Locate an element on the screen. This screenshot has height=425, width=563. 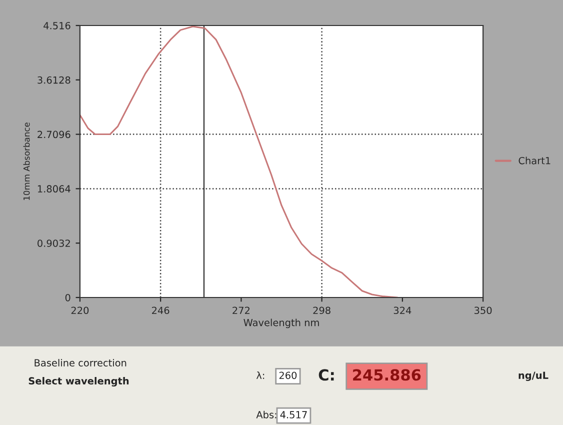
text: C: is located at coordinates (326, 375).